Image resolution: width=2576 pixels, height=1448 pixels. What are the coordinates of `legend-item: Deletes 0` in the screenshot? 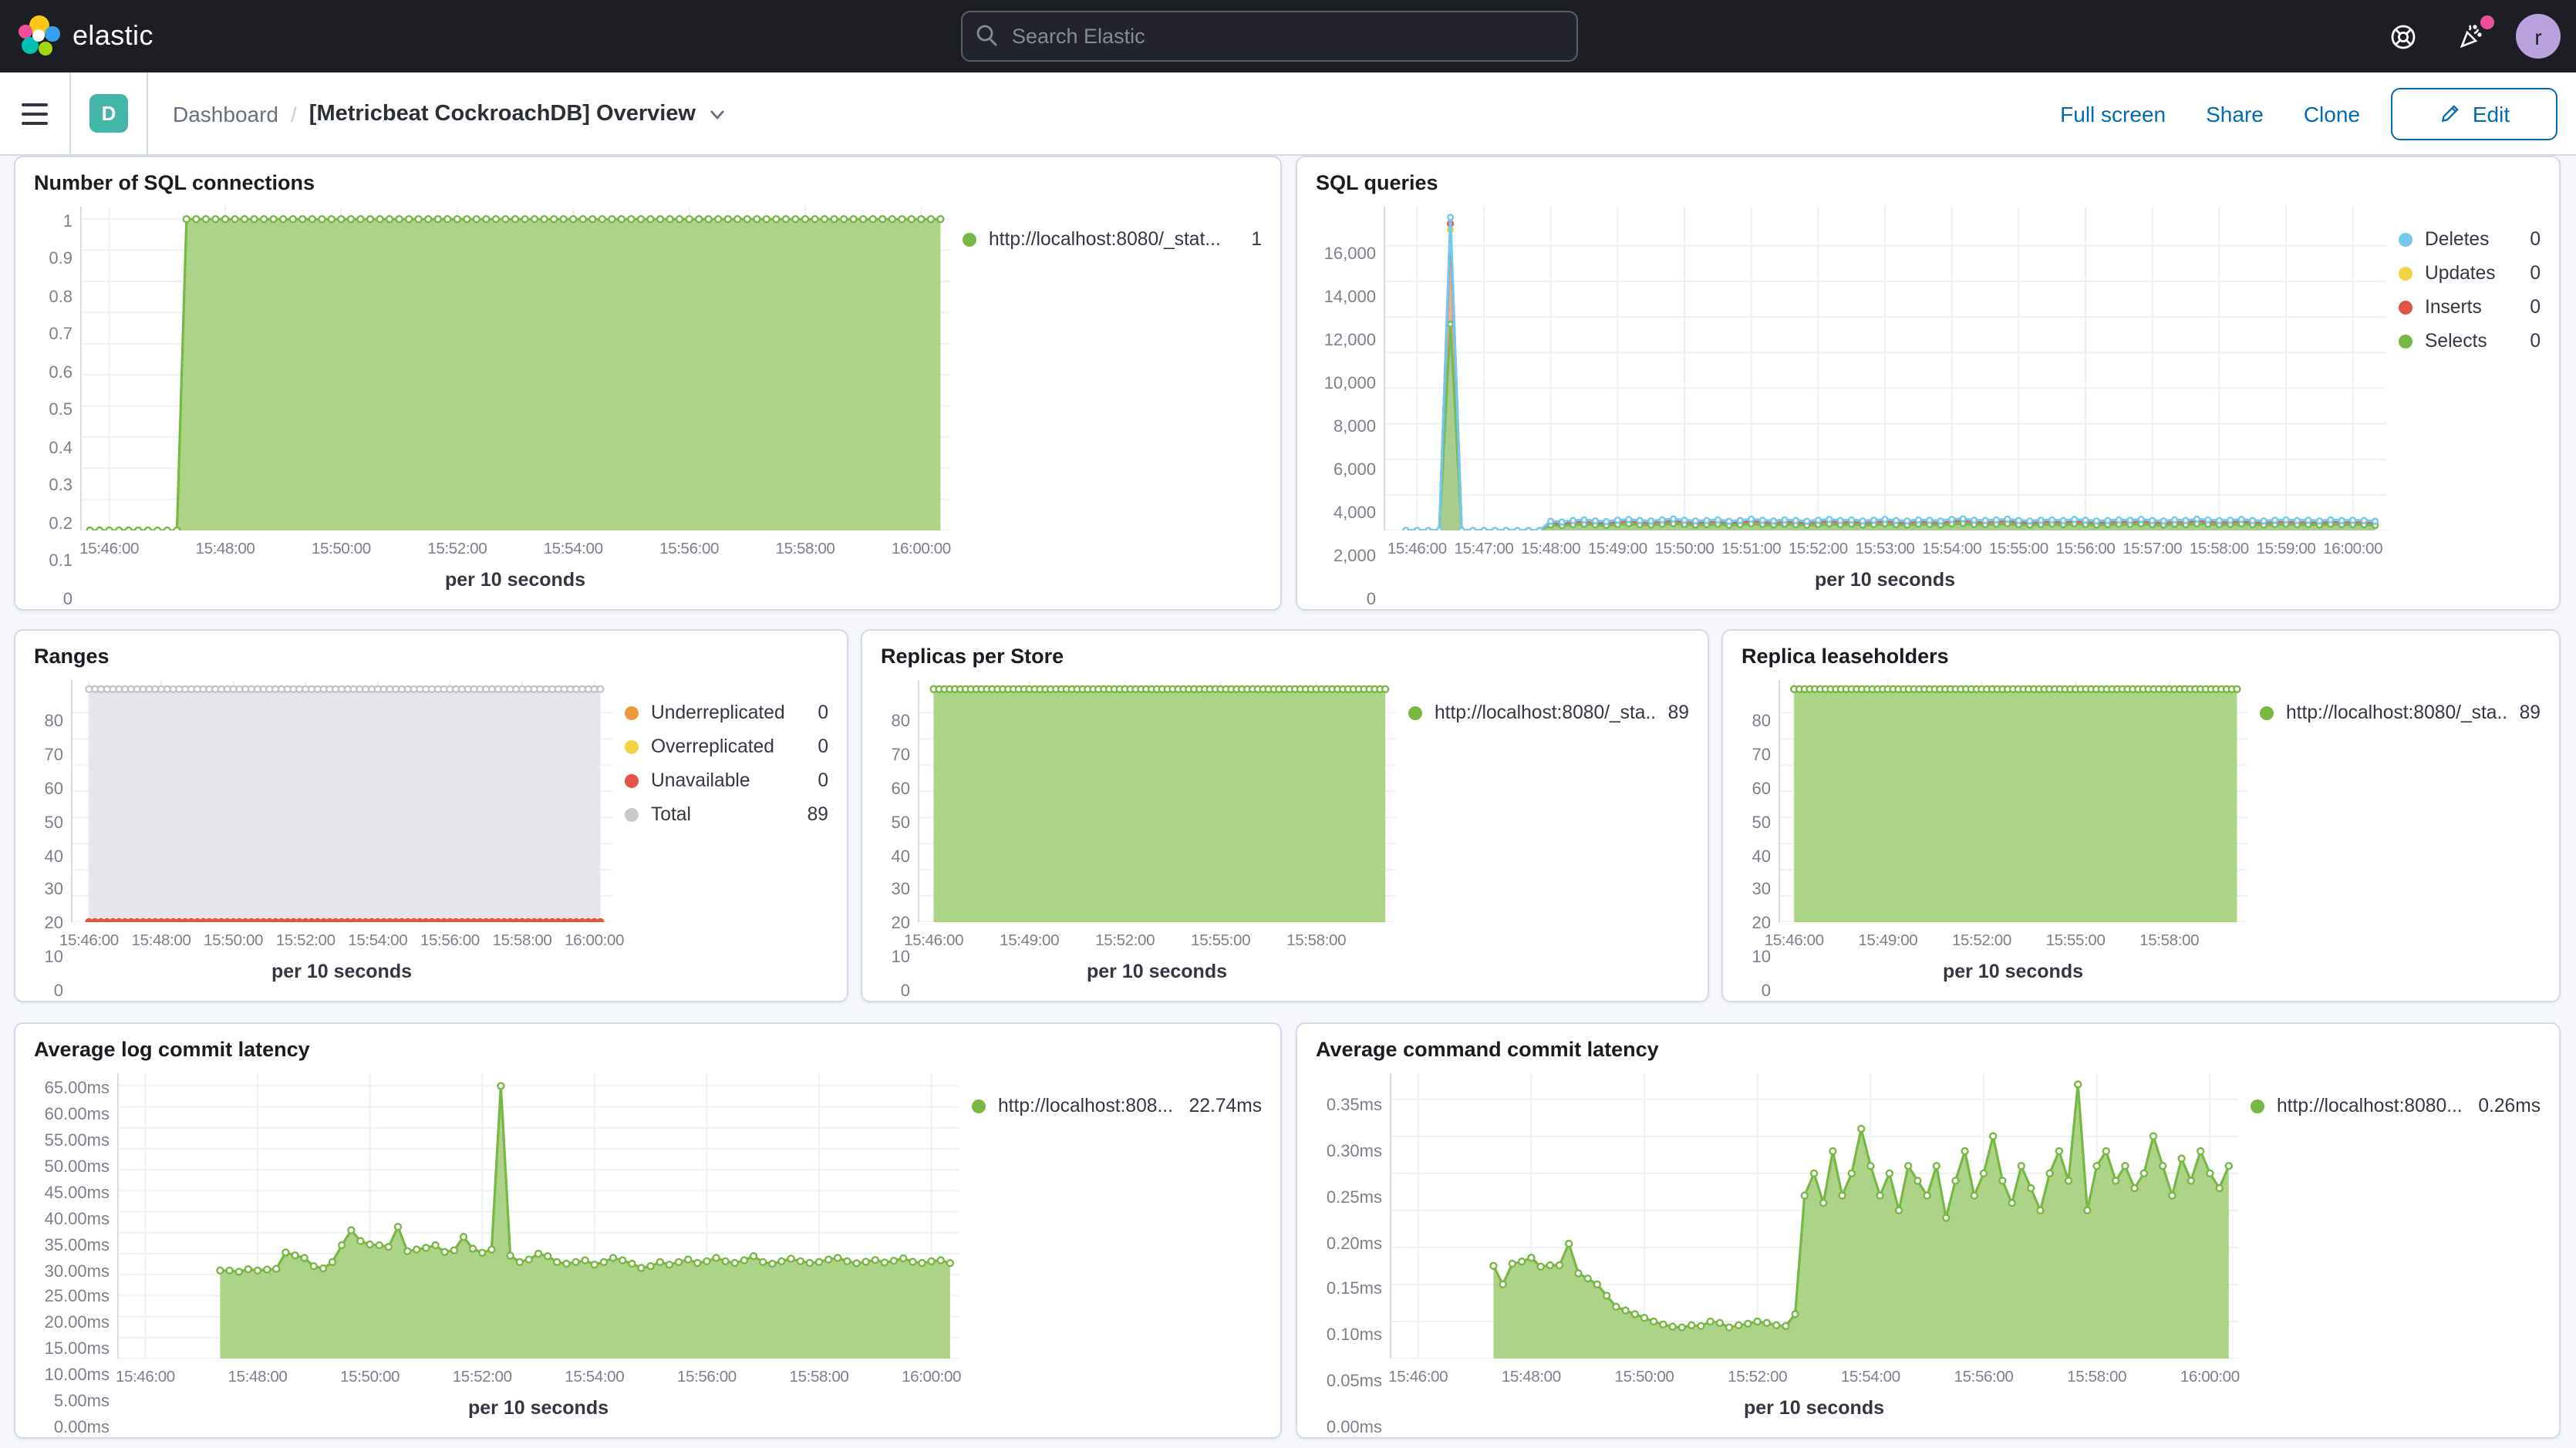 It's located at (2470, 239).